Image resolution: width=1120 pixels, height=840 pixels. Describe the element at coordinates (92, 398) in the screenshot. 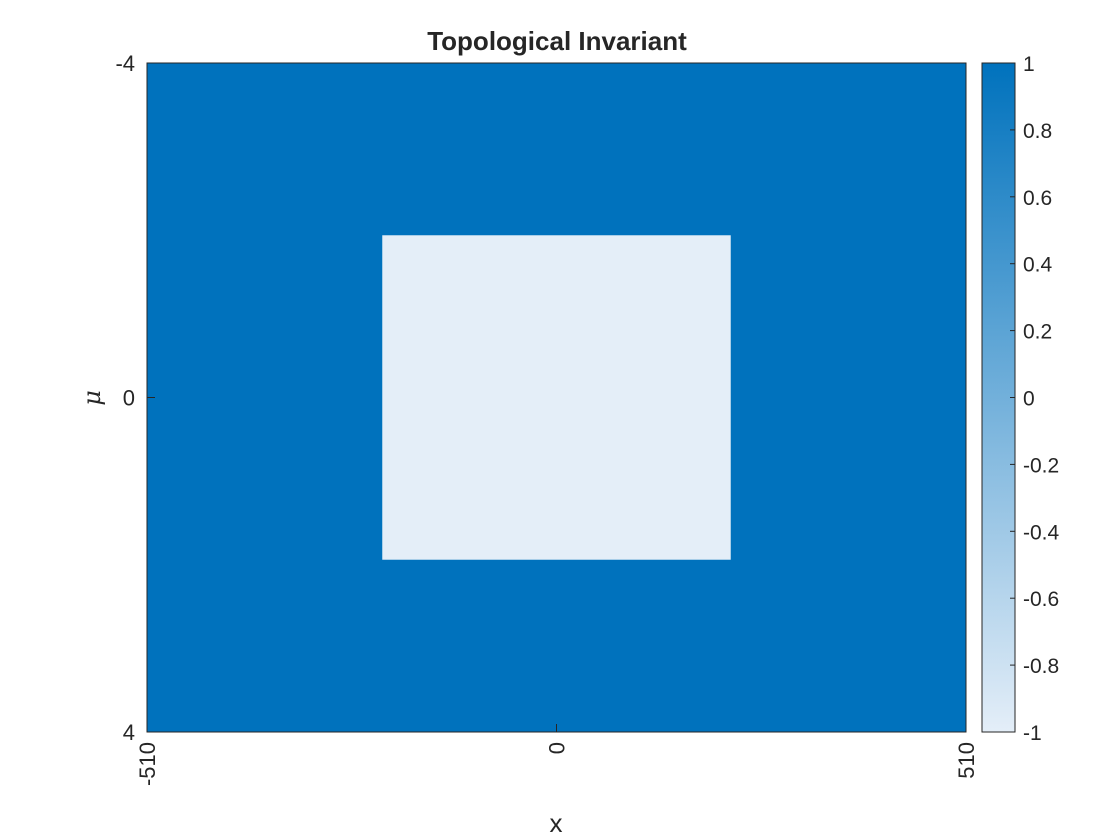

I see `y-axis-label: μ` at that location.